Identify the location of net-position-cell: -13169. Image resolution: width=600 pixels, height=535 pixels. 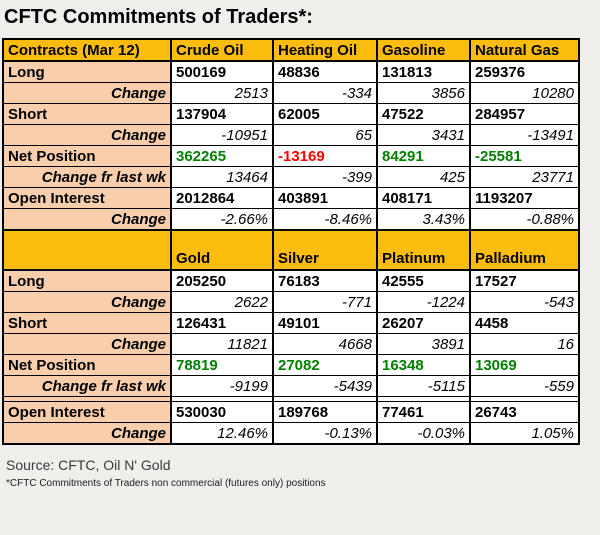
(325, 156).